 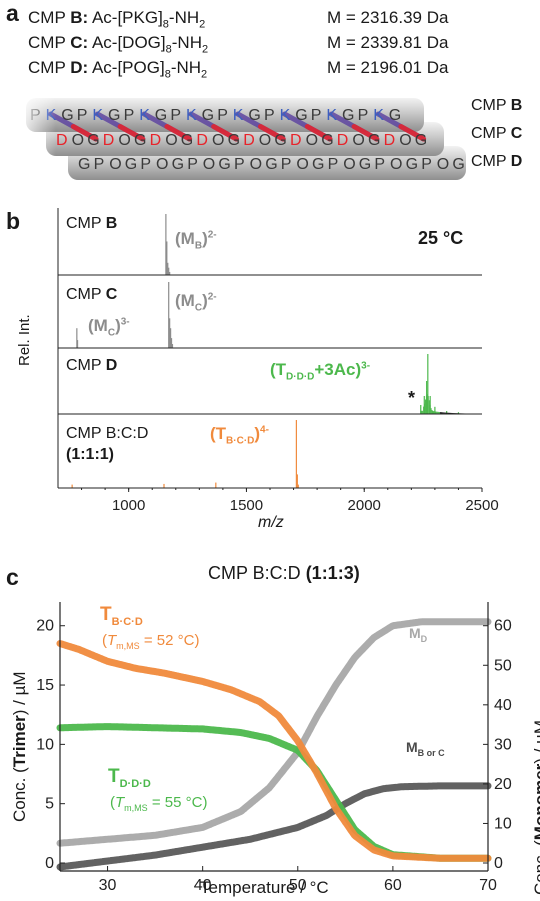 What do you see at coordinates (90, 454) in the screenshot?
I see `trace-title-ratio: (1:1:1)` at bounding box center [90, 454].